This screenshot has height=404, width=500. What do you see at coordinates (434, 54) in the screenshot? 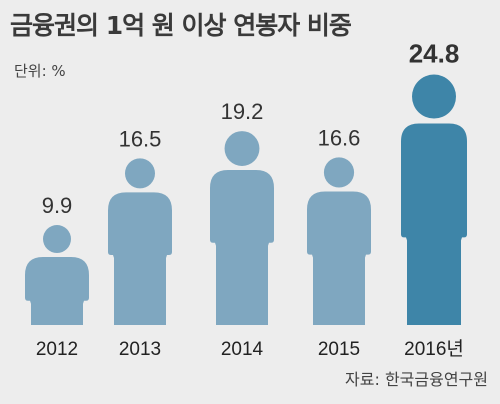
I see `value-label: 24.8` at bounding box center [434, 54].